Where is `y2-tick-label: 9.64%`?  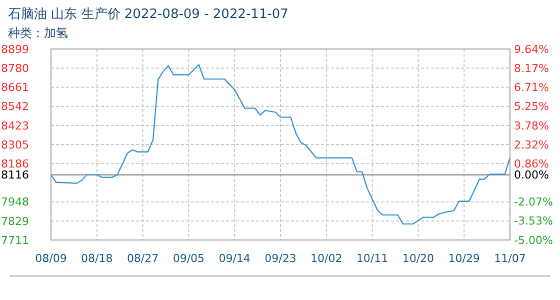 y2-tick-label: 9.64% is located at coordinates (531, 49).